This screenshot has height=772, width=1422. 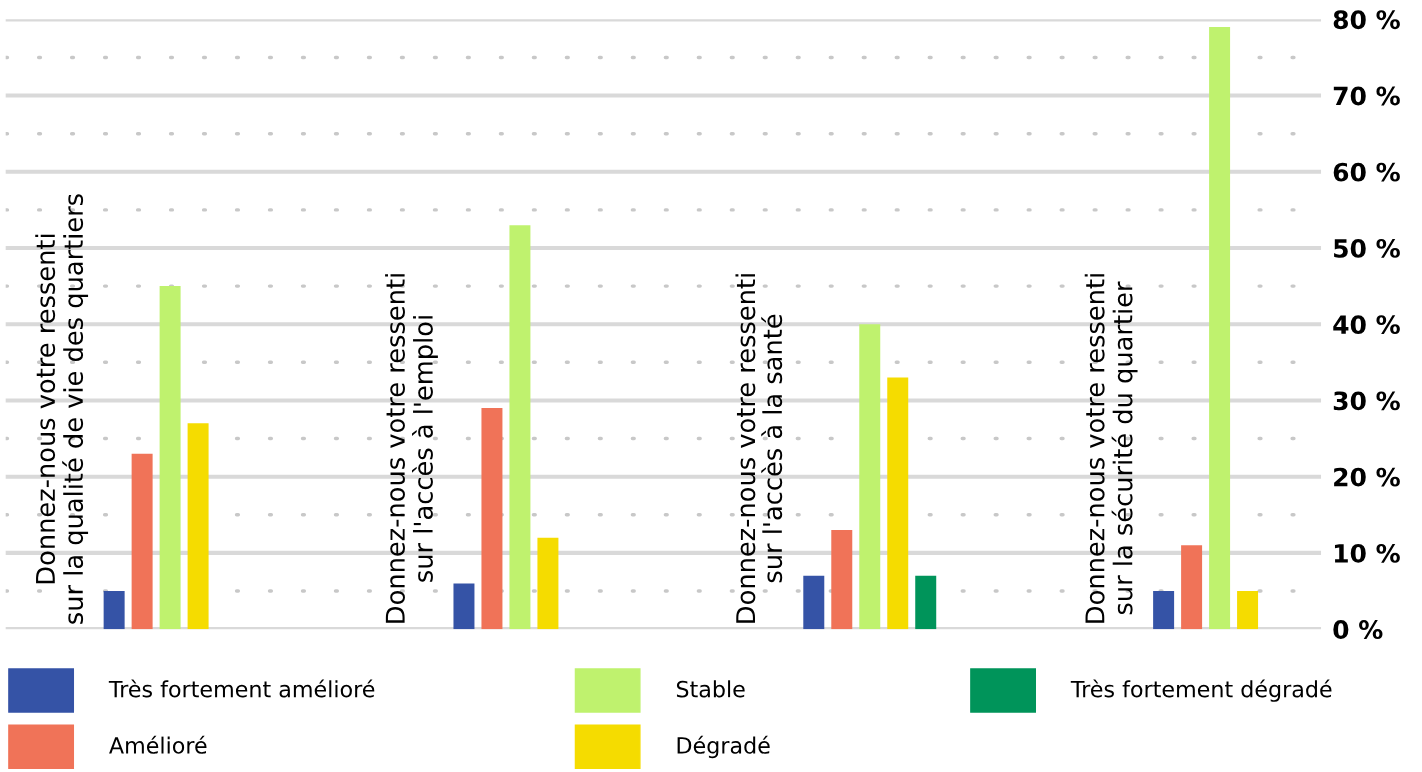 I want to click on legend-label: Amélioré, so click(x=158, y=744).